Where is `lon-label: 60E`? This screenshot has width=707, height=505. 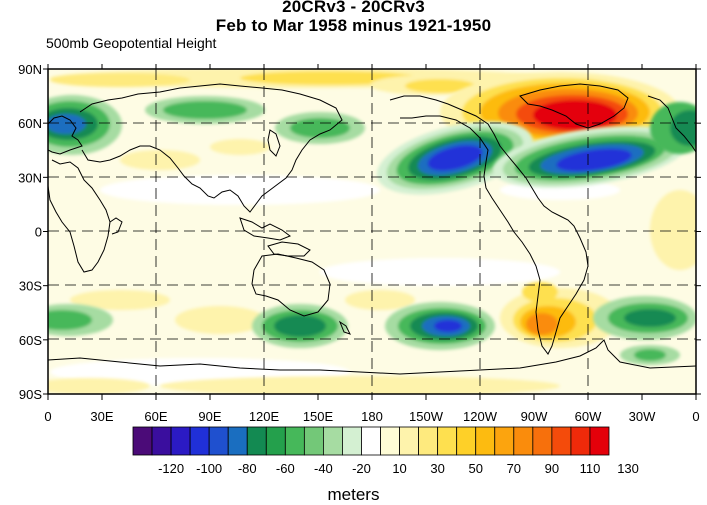 lon-label: 60E is located at coordinates (155, 416).